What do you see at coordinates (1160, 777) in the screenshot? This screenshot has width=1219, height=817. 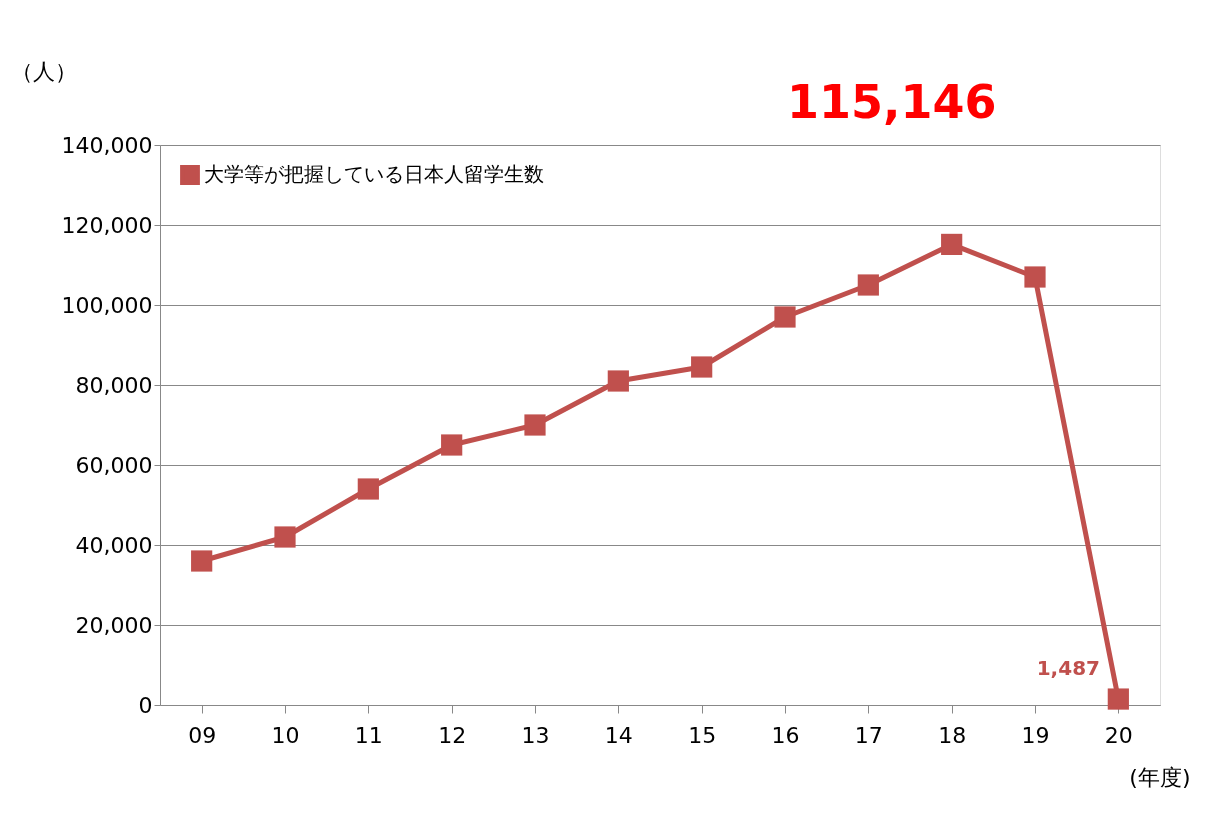 I see `x-axis-title: (年度)` at bounding box center [1160, 777].